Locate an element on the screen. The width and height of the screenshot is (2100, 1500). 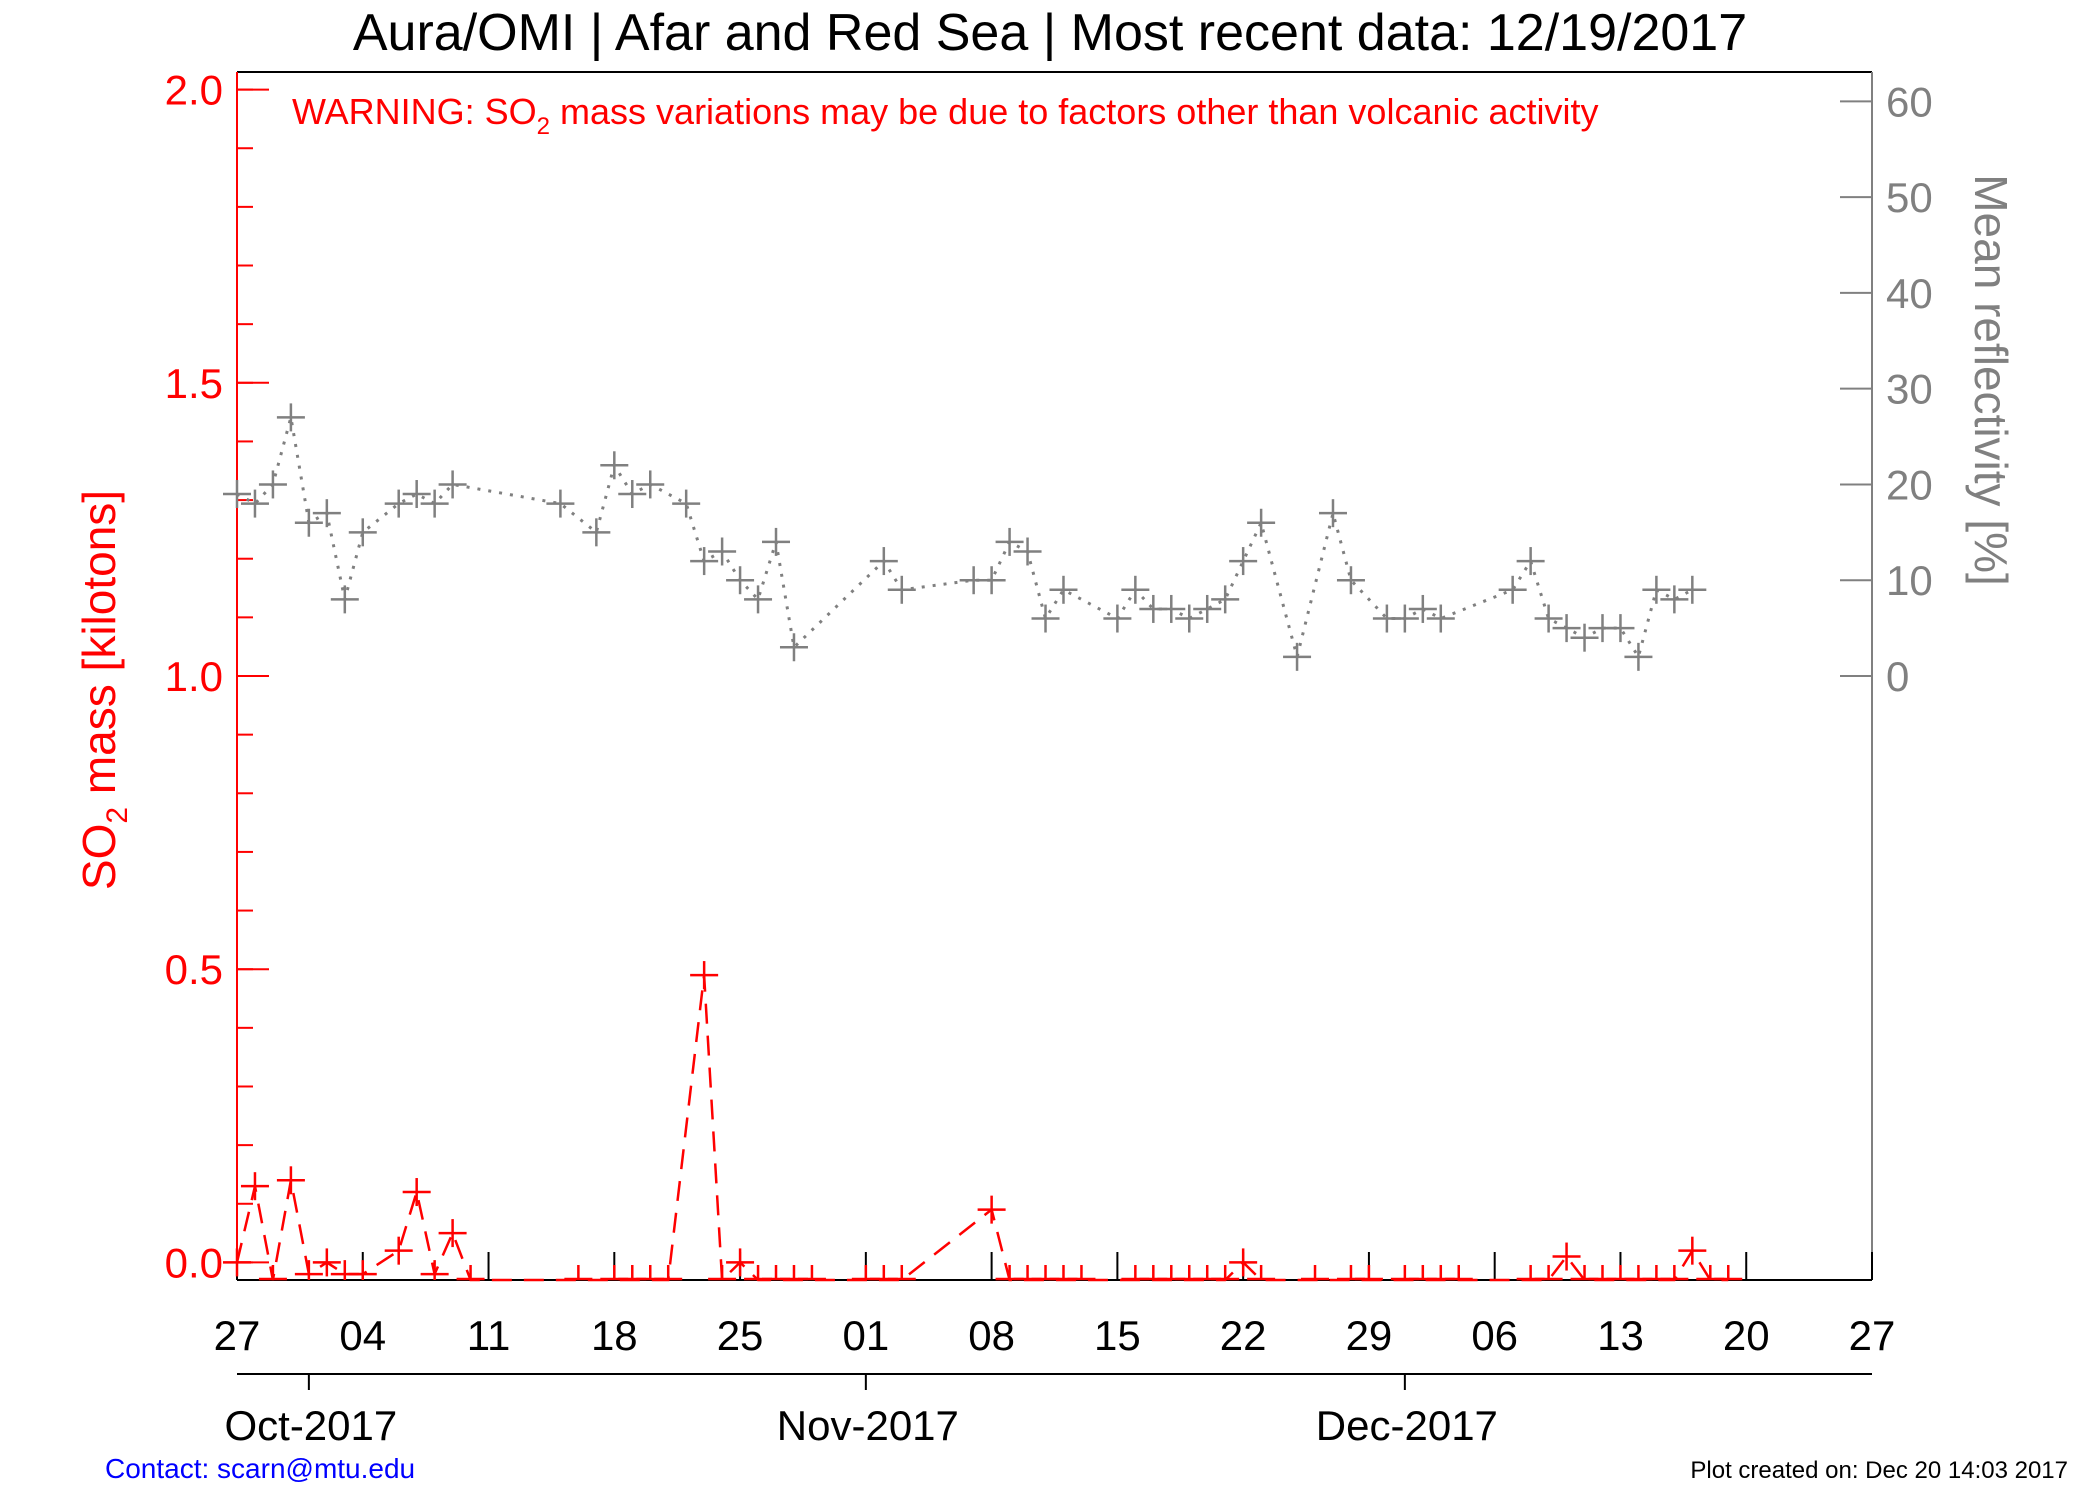
left-tick-label: 1.5 is located at coordinates (194, 383).